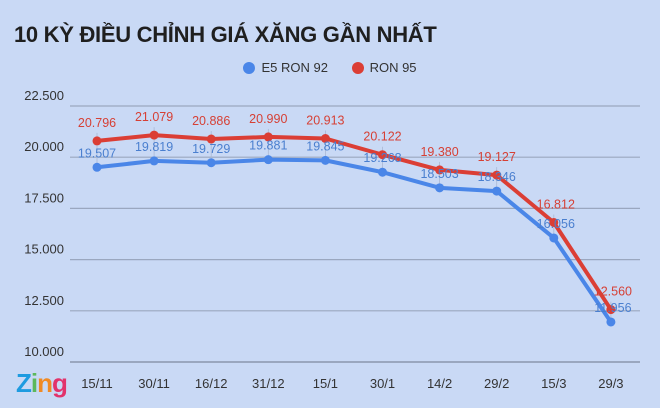  I want to click on x-tick-label: 15/1, so click(325, 383).